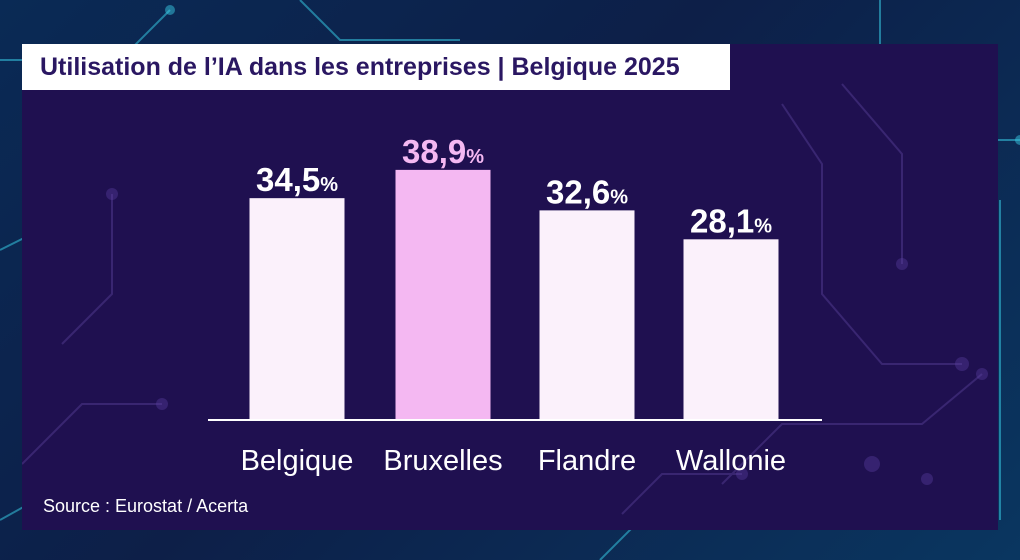 Image resolution: width=1020 pixels, height=560 pixels. What do you see at coordinates (297, 461) in the screenshot?
I see `category-label-belgique: Belgique` at bounding box center [297, 461].